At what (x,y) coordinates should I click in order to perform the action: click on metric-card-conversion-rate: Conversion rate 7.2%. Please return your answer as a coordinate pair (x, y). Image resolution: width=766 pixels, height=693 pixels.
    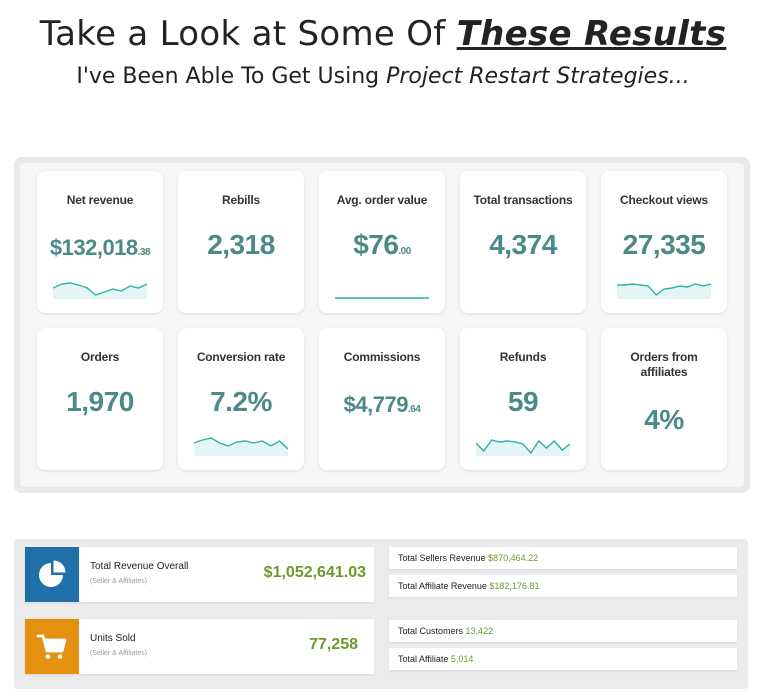
    Looking at the image, I should click on (241, 399).